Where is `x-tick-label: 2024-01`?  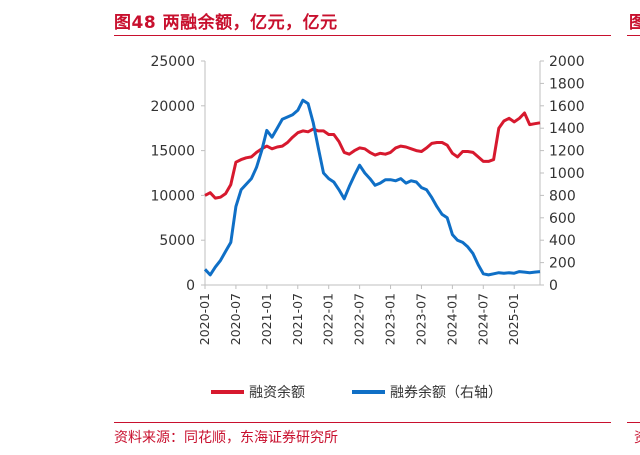
x-tick-label: 2024-01 is located at coordinates (451, 319).